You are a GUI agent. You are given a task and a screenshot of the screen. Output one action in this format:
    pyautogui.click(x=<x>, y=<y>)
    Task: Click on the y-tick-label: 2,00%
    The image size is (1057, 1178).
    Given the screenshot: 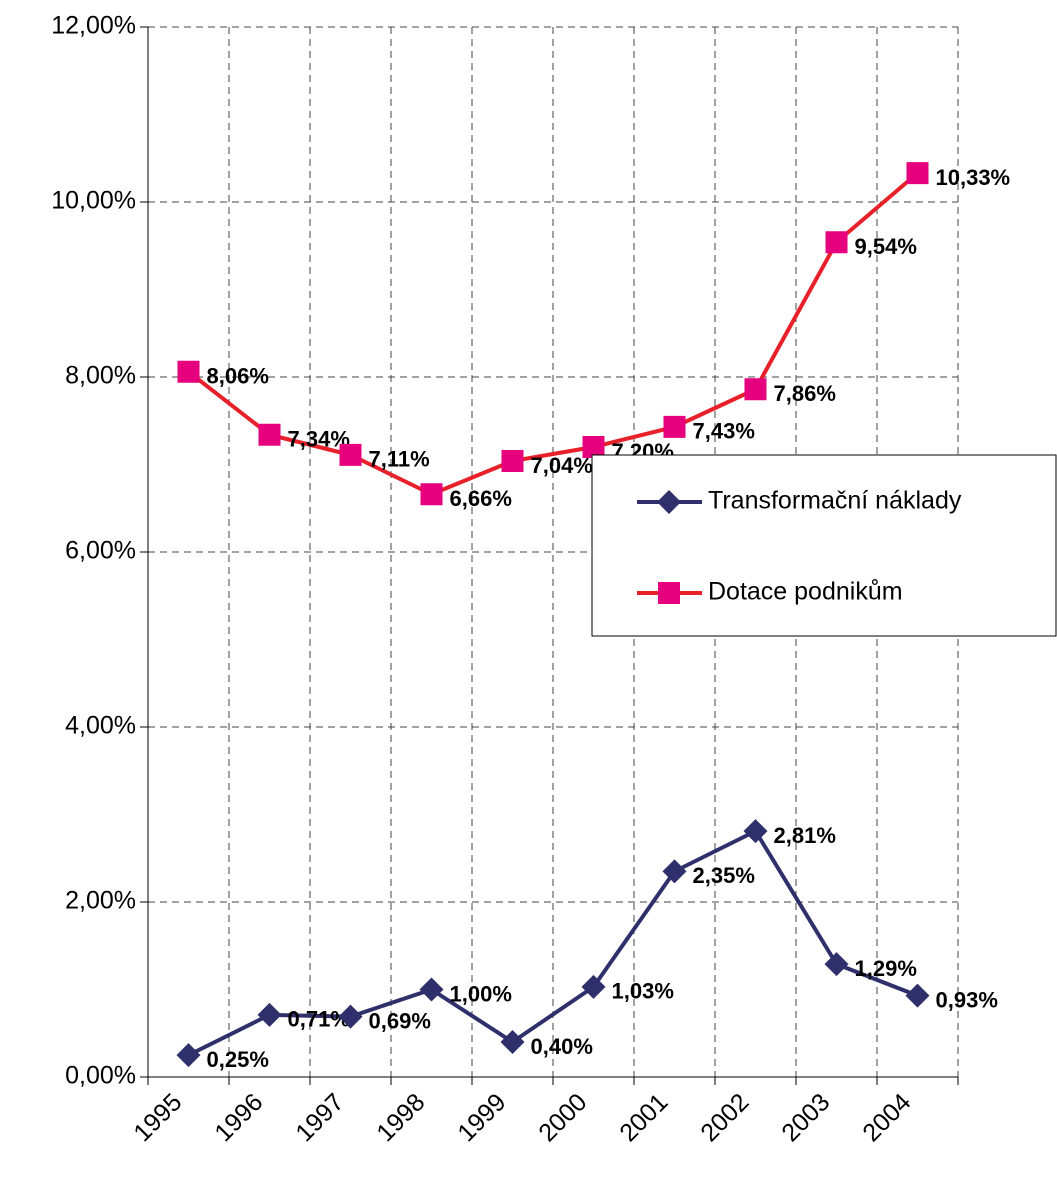 What is the action you would take?
    pyautogui.click(x=100, y=901)
    